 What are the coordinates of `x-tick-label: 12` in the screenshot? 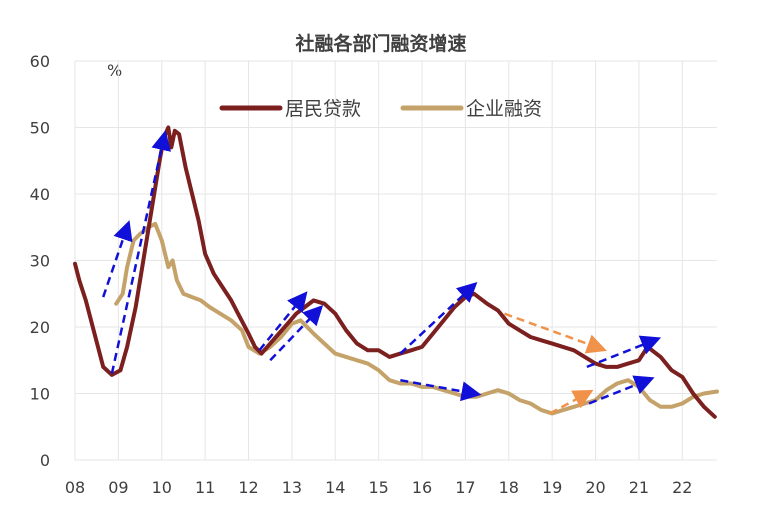 It's located at (248, 487).